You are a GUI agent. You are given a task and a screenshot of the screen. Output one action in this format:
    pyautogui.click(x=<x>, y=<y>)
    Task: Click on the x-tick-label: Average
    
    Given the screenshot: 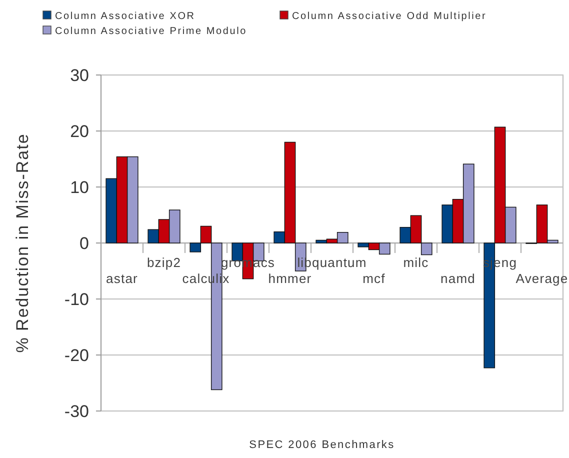 What is the action you would take?
    pyautogui.click(x=542, y=278)
    